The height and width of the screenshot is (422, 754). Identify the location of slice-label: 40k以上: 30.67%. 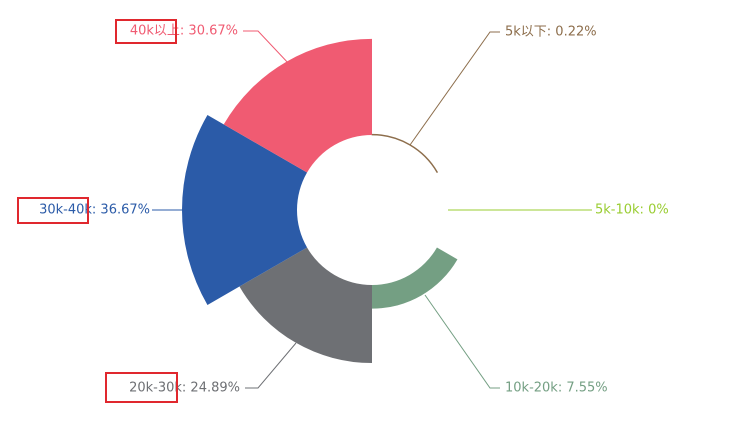
(184, 31).